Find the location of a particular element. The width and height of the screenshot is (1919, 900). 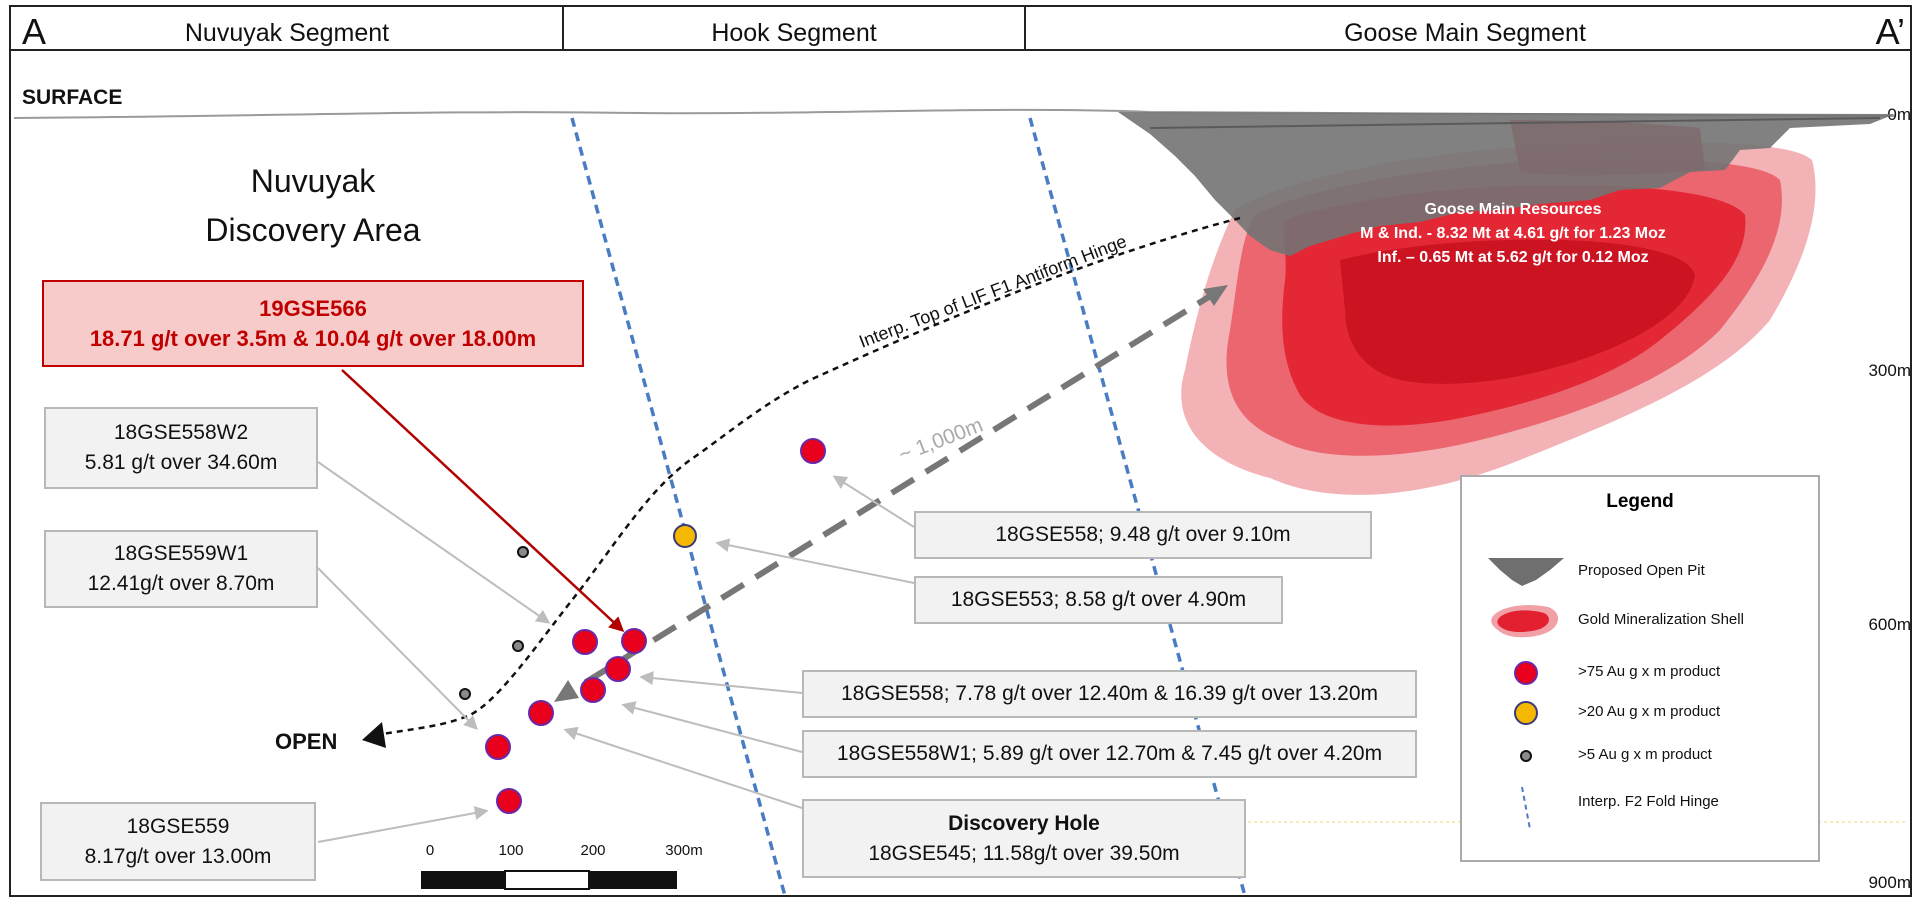

area-title-line2: Discovery Area is located at coordinates (312, 230).